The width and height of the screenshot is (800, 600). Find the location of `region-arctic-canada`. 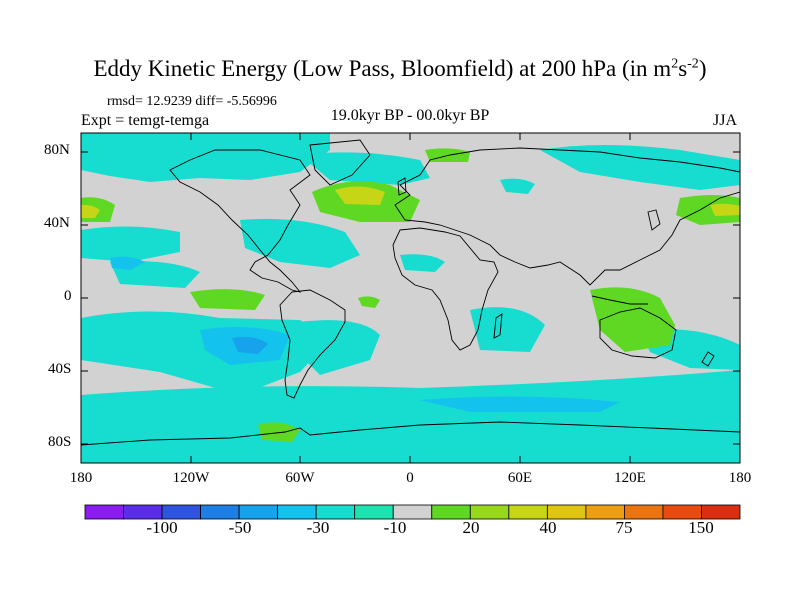

region-arctic-canada is located at coordinates (205, 157).